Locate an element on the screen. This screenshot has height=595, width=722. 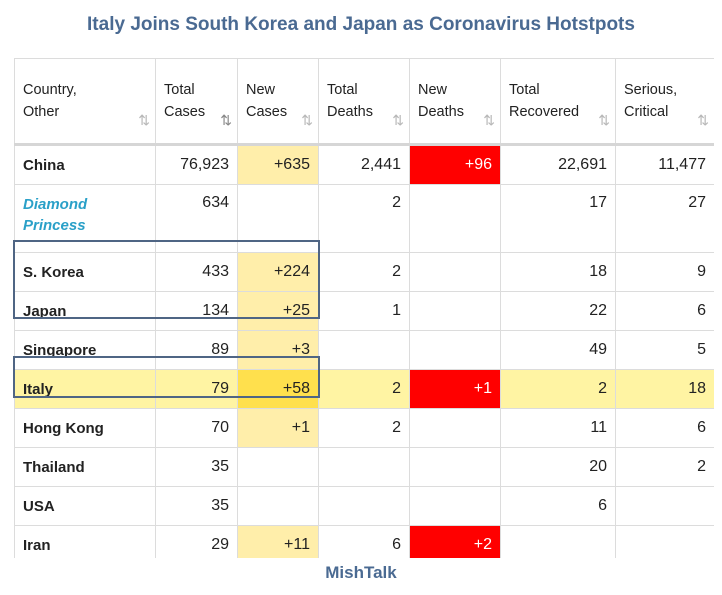
total-cases-cell: 29 is located at coordinates (196, 541).